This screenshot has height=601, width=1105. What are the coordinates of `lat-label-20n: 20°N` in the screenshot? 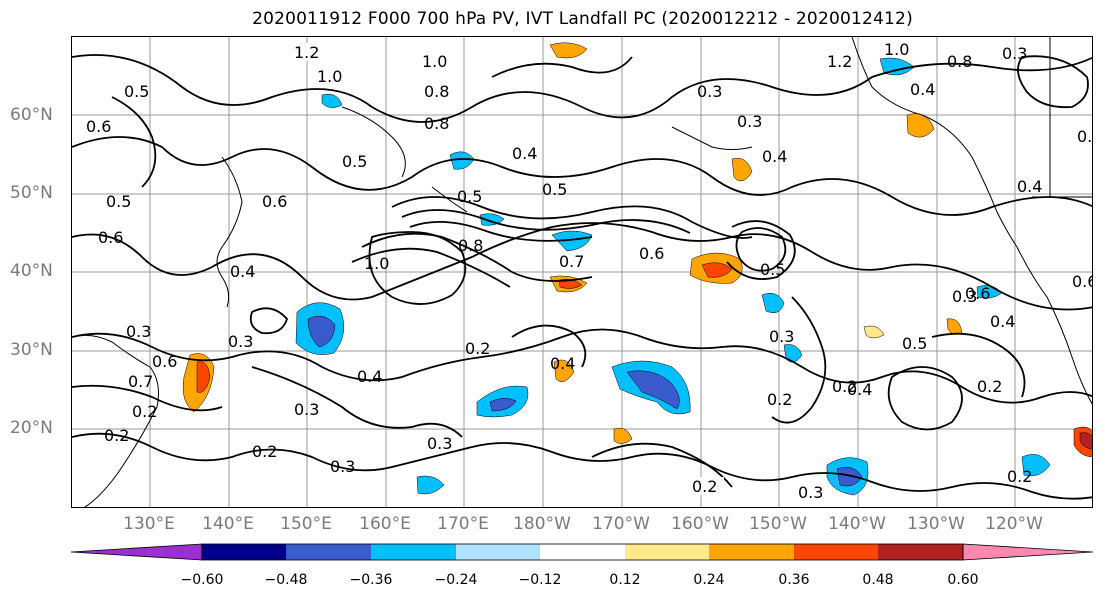 It's located at (31, 428).